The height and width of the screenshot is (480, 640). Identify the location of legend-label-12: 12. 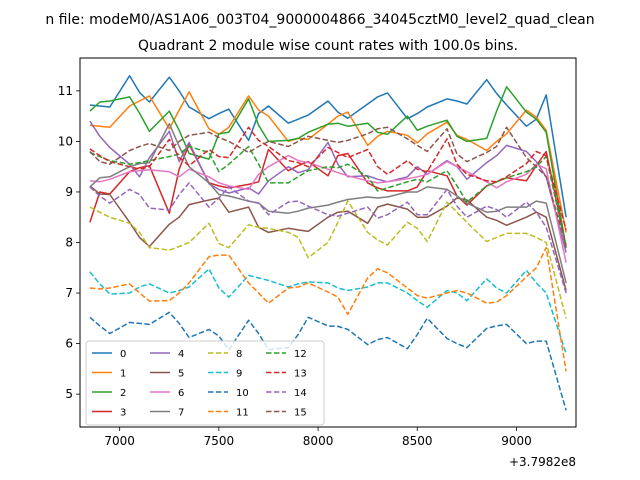
(300, 354).